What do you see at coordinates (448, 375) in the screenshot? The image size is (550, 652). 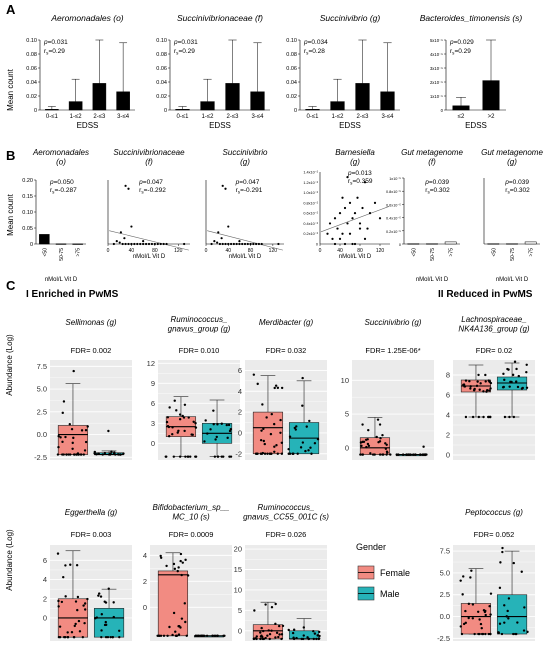 I see `y-tick-label: 8` at bounding box center [448, 375].